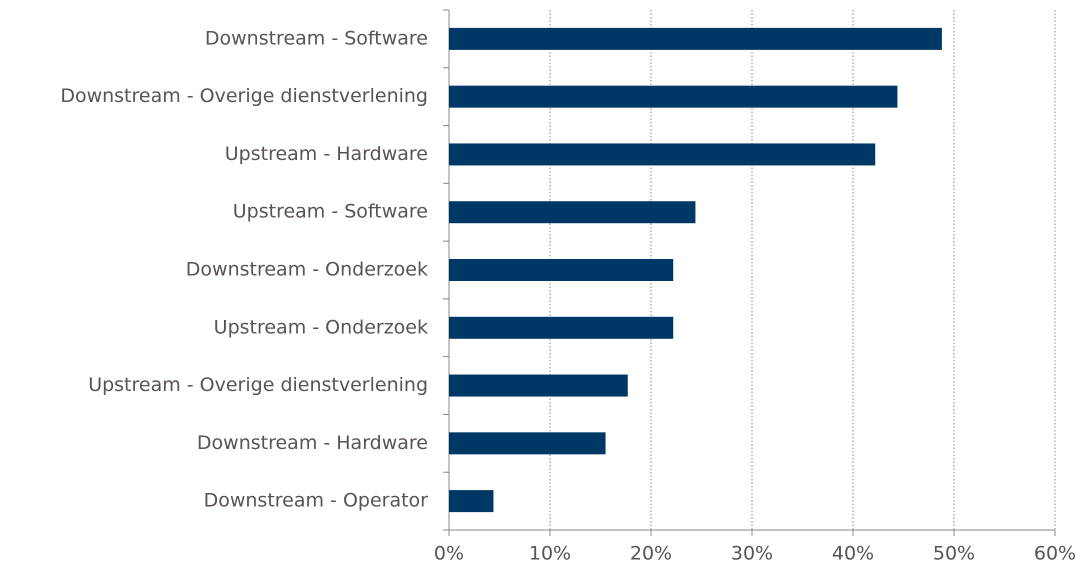 Image resolution: width=1083 pixels, height=566 pixels. What do you see at coordinates (307, 270) in the screenshot?
I see `y-tick-label: Downstream - Onderzoek` at bounding box center [307, 270].